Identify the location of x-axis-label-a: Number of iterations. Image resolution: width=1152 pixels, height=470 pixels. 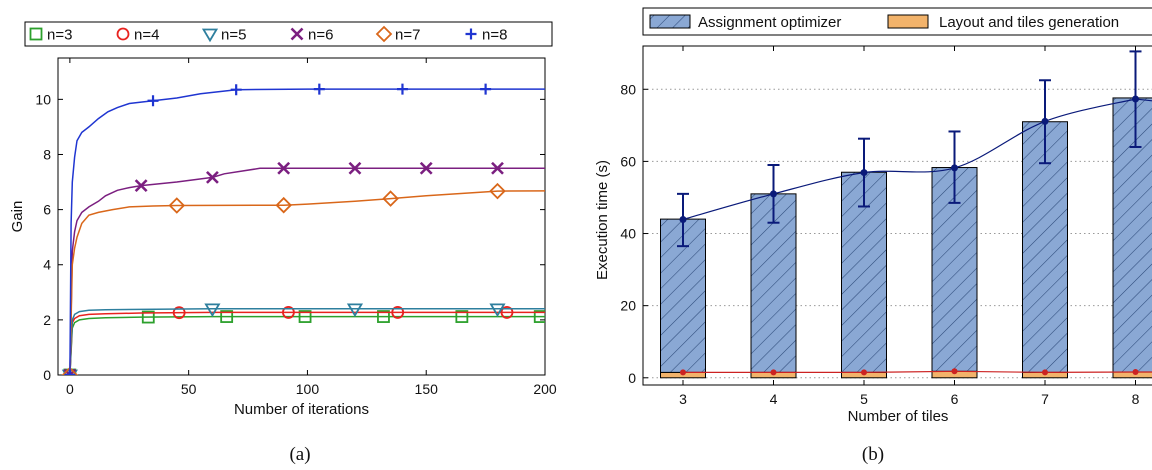
(301, 409).